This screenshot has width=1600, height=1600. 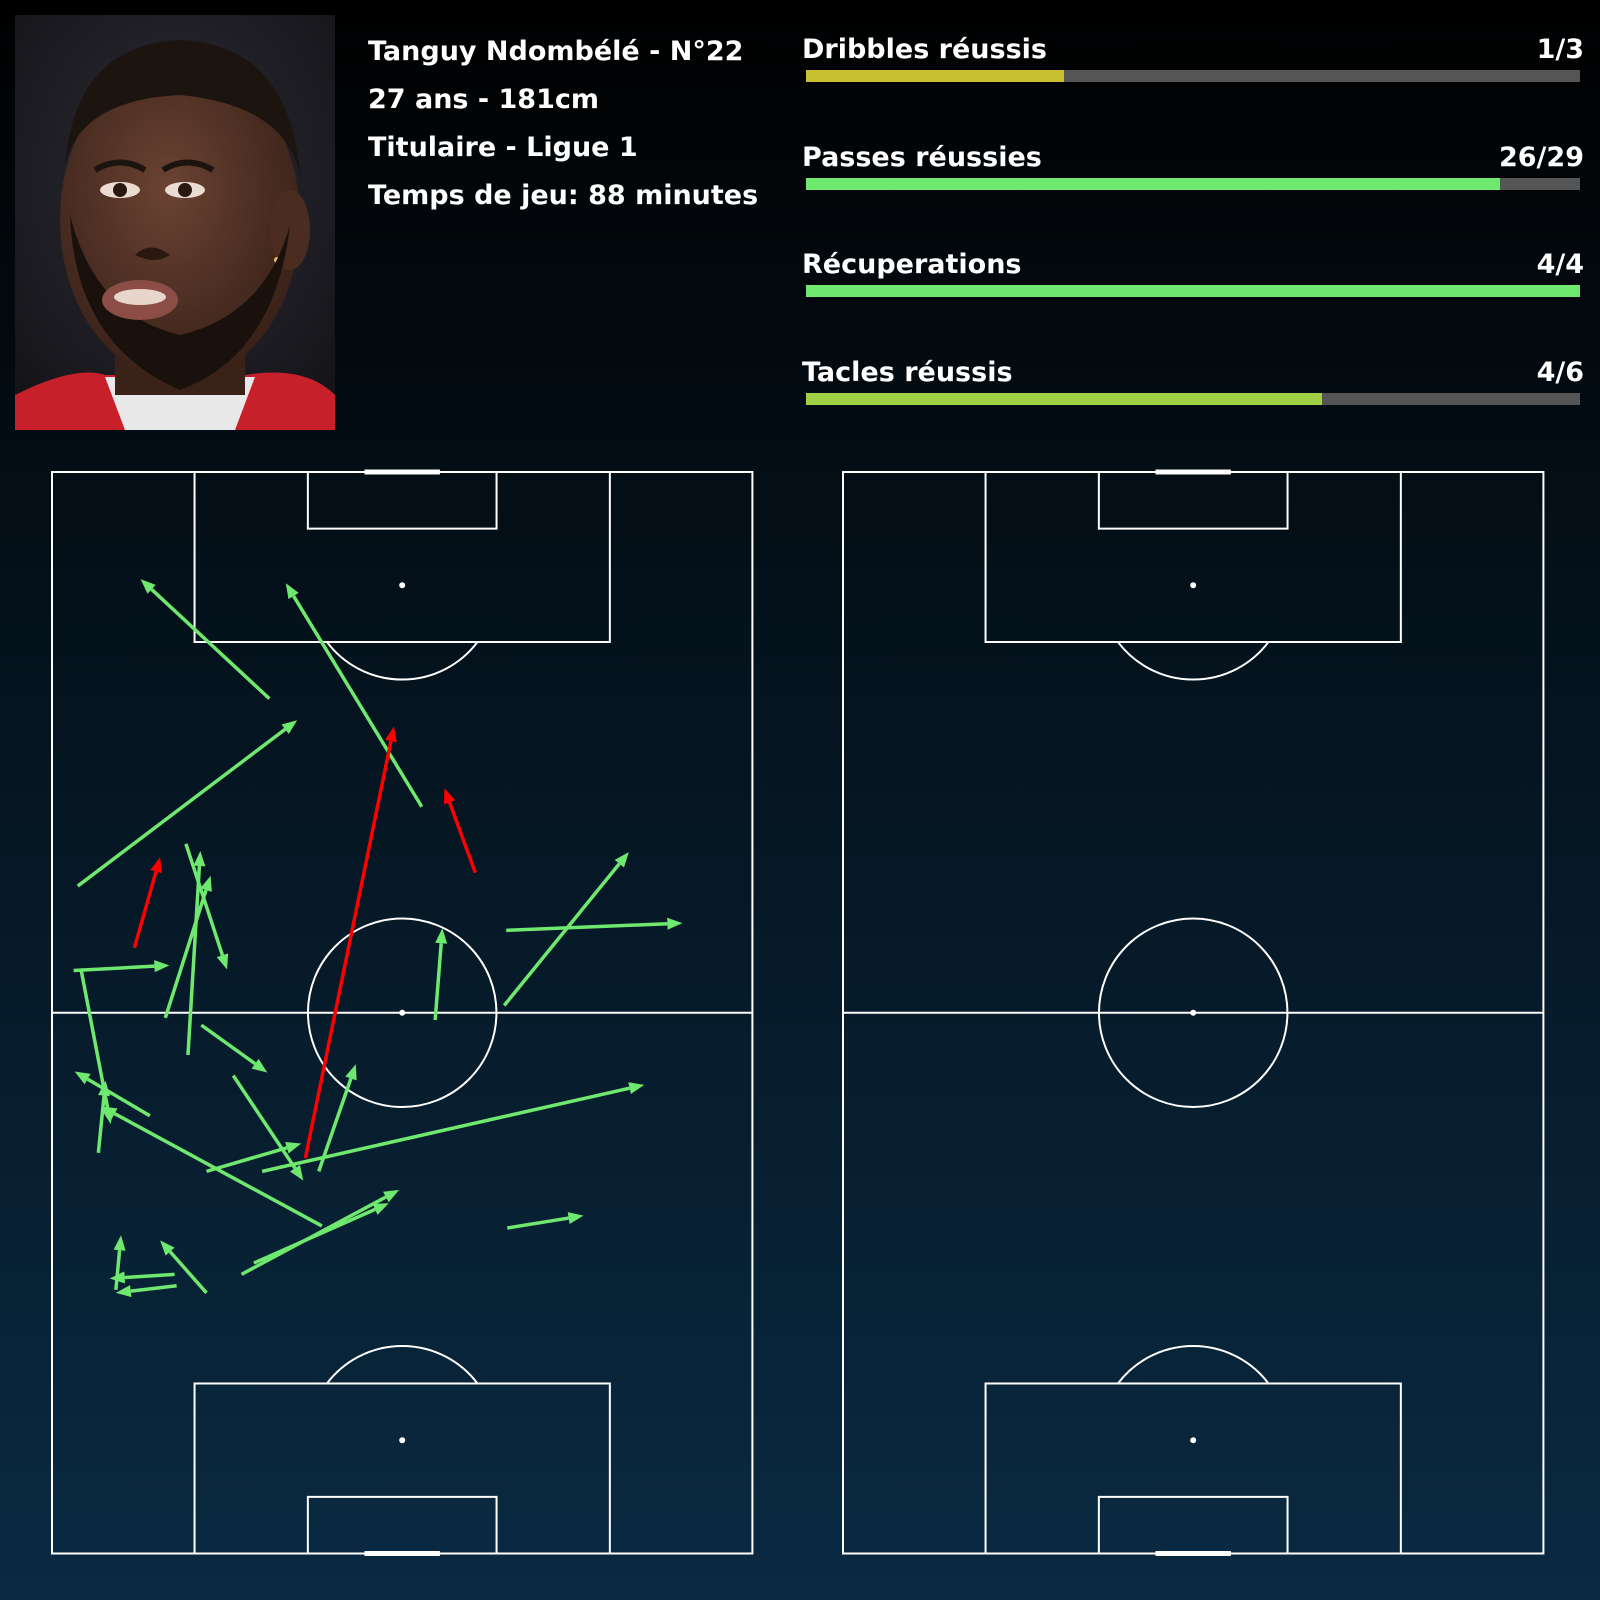 What do you see at coordinates (1560, 264) in the screenshot?
I see `stat-value: 4/4` at bounding box center [1560, 264].